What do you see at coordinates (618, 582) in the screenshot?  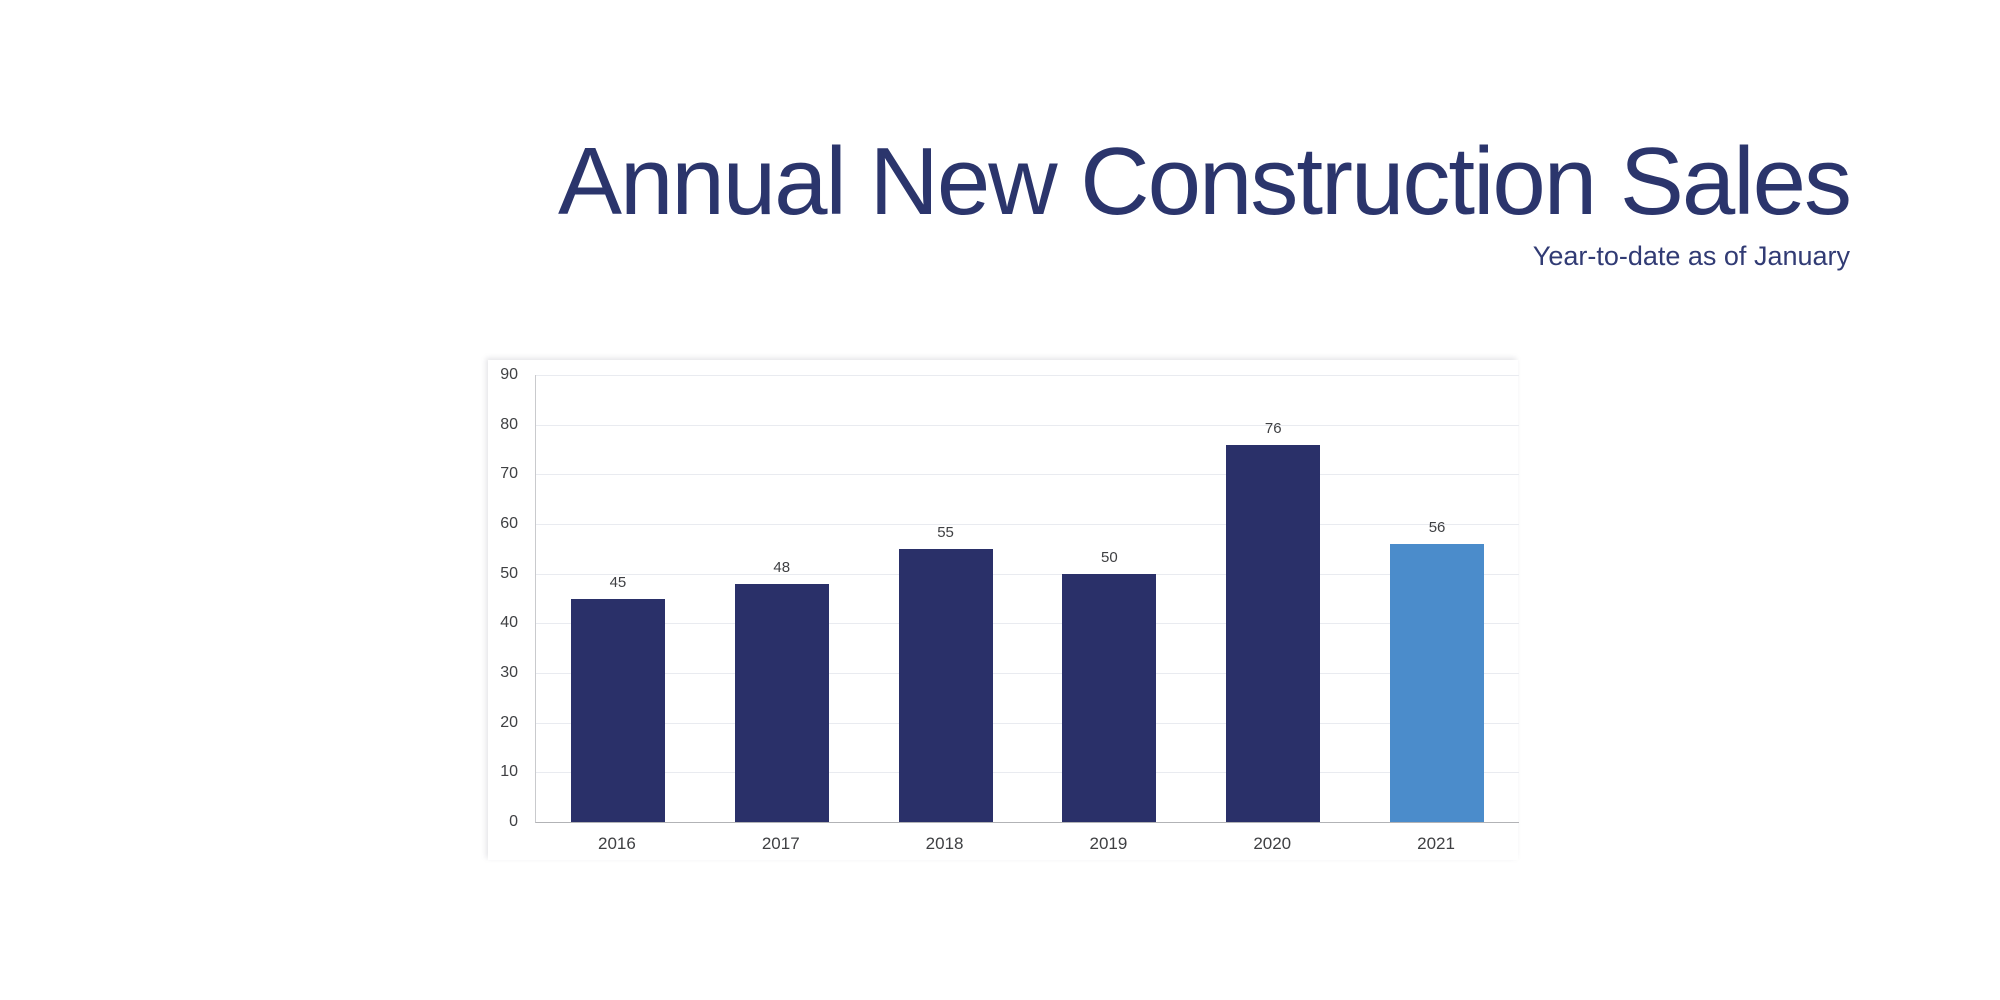 I see `bar-value-label-2016: 45` at bounding box center [618, 582].